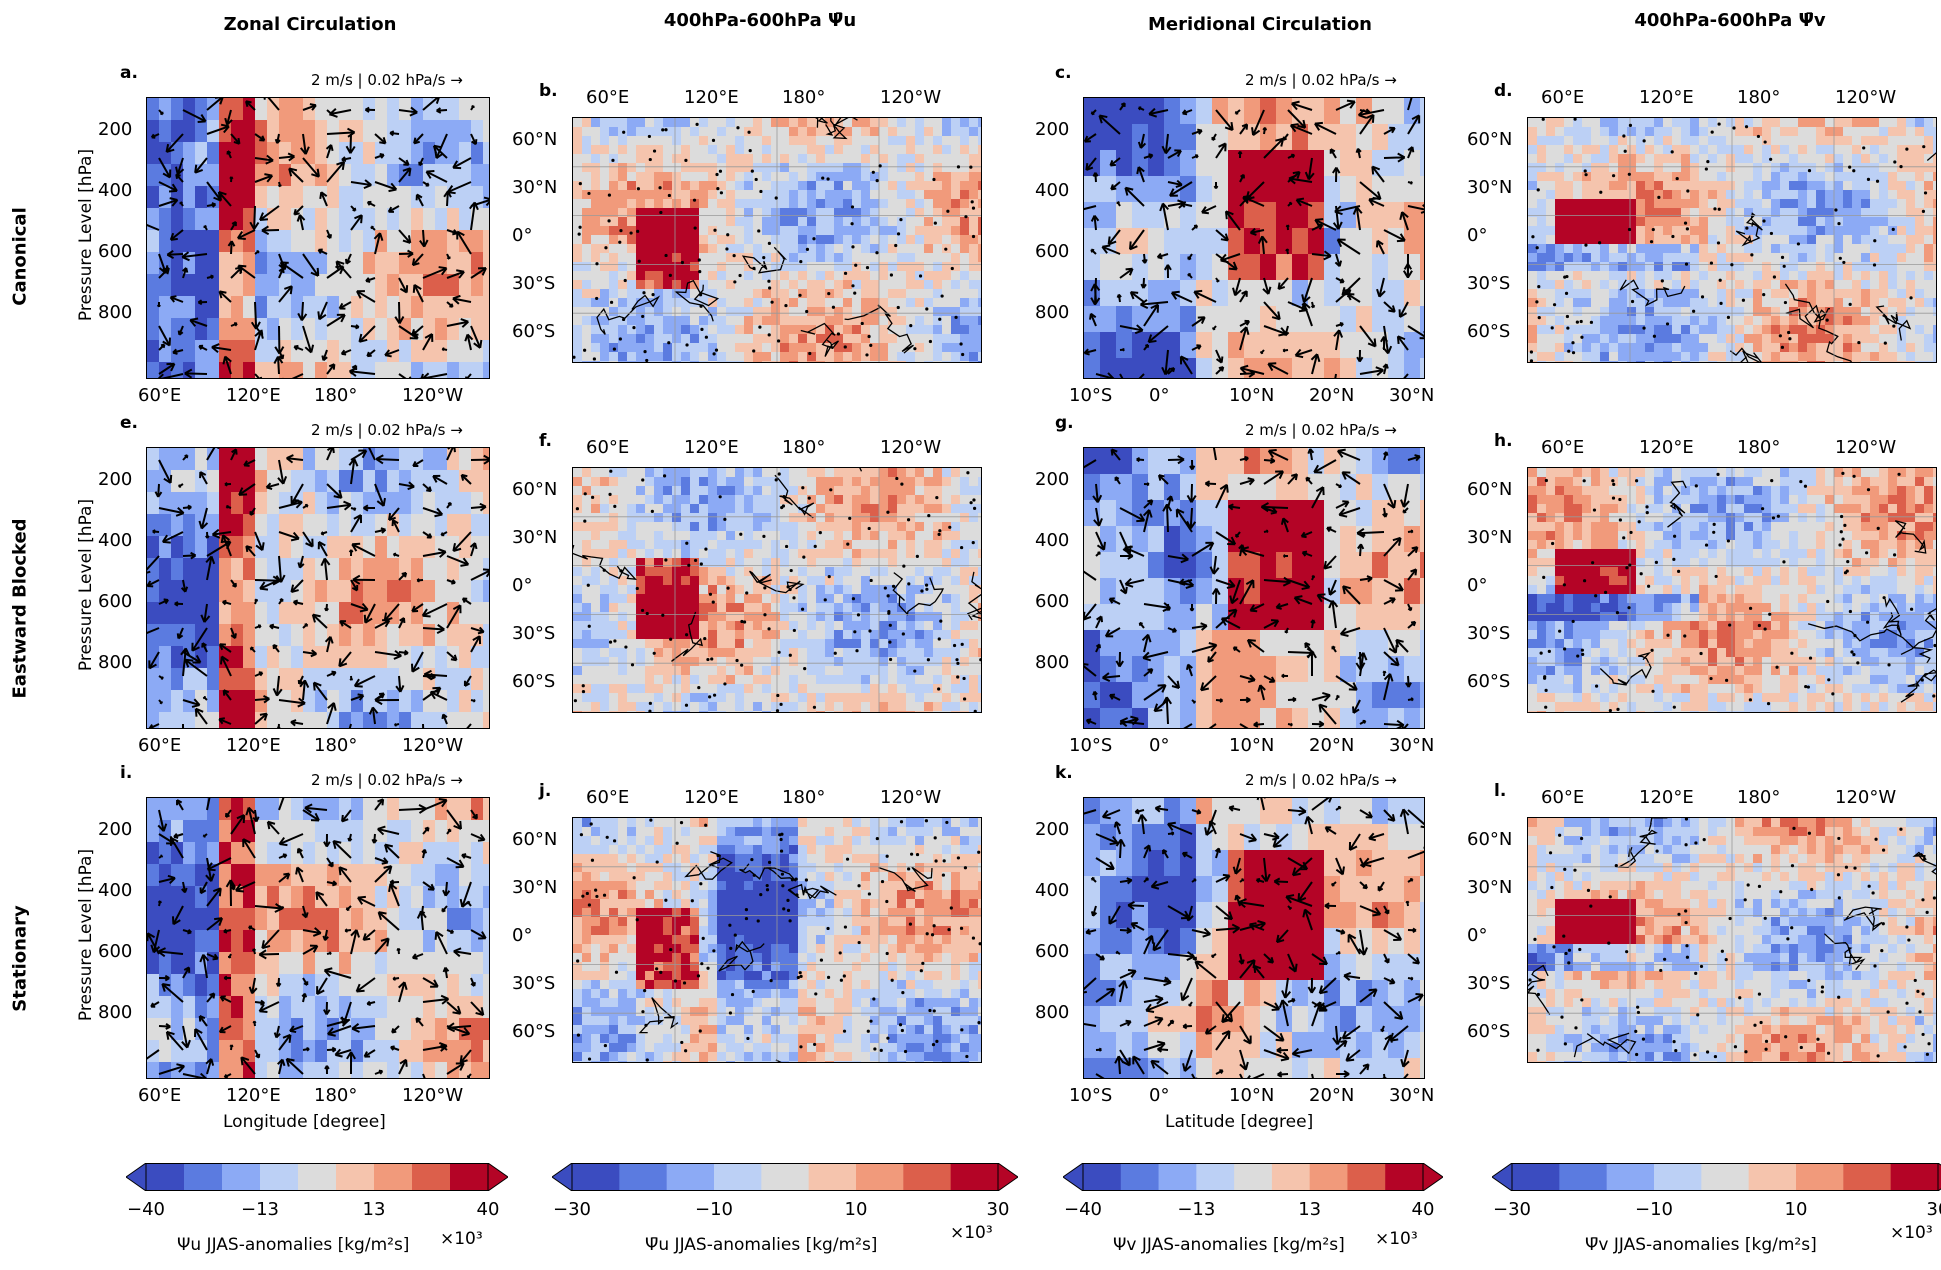  What do you see at coordinates (1260, 24) in the screenshot?
I see `title-meridional-circulation: Meridional Circulation` at bounding box center [1260, 24].